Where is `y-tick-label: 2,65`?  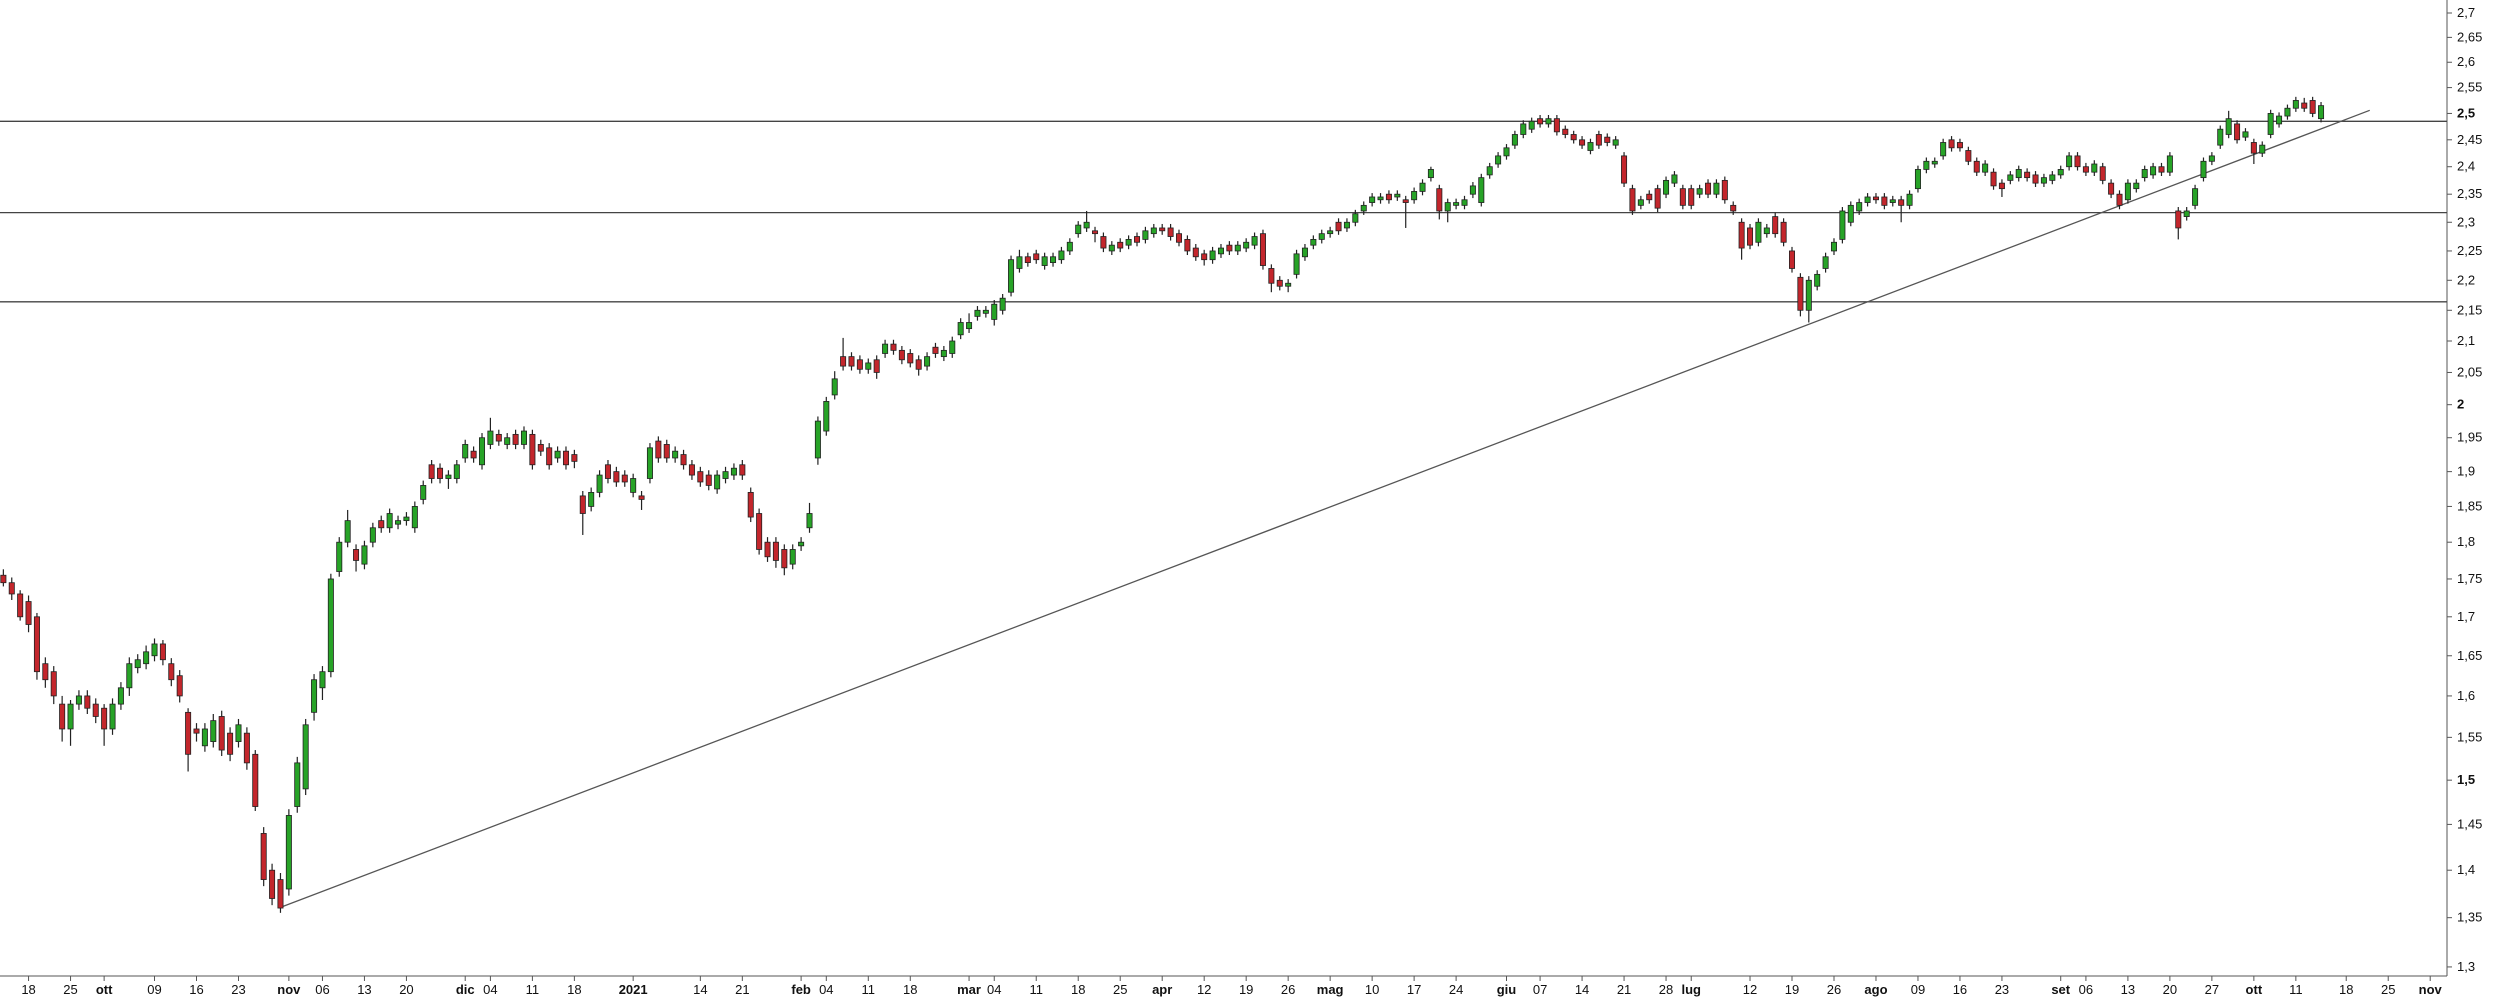 y-tick-label: 2,65 is located at coordinates (2469, 36).